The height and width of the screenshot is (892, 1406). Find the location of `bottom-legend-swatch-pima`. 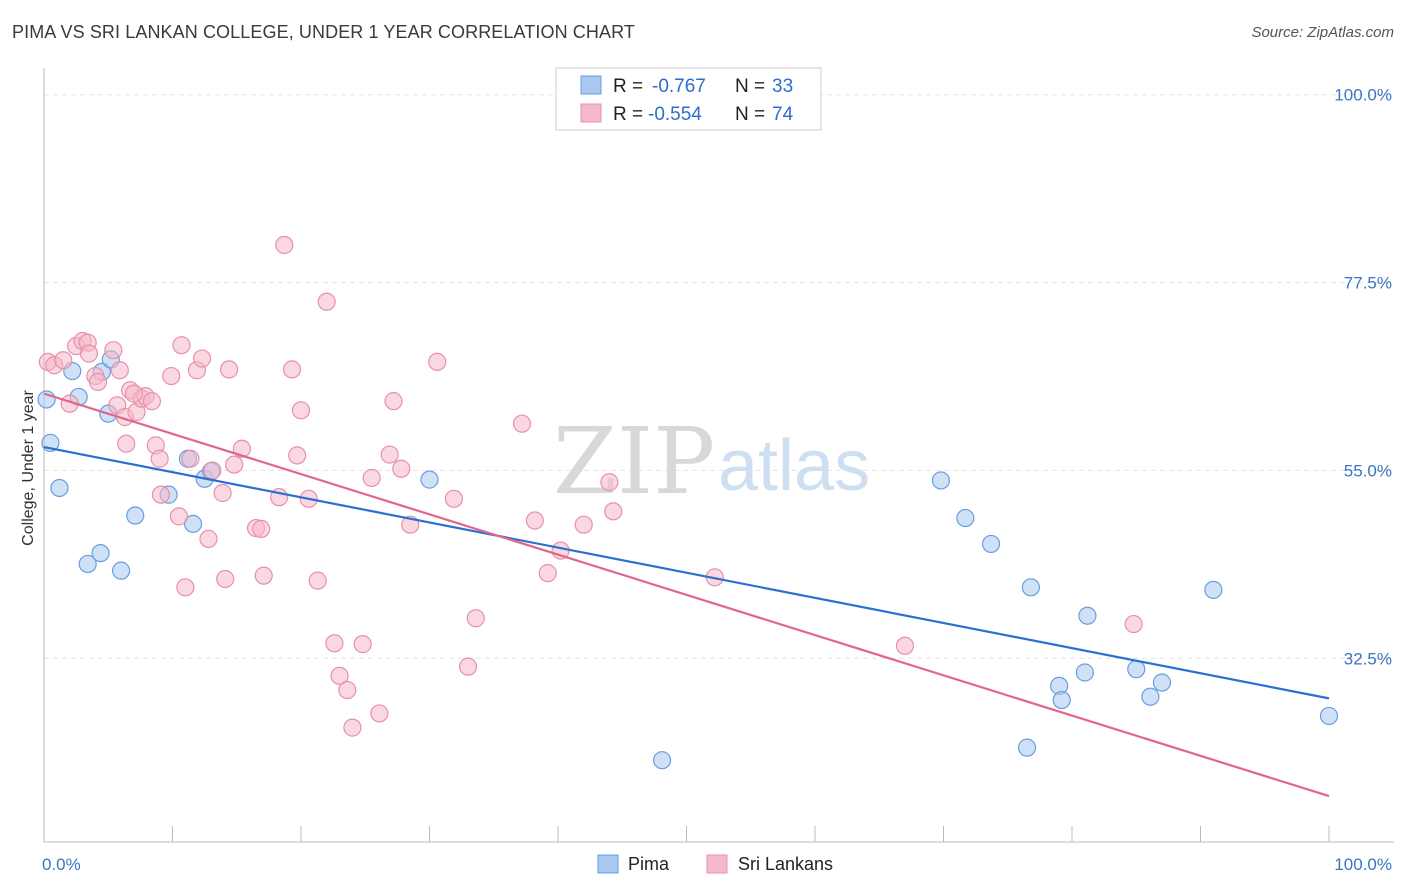

bottom-legend-swatch-pima is located at coordinates (608, 864).